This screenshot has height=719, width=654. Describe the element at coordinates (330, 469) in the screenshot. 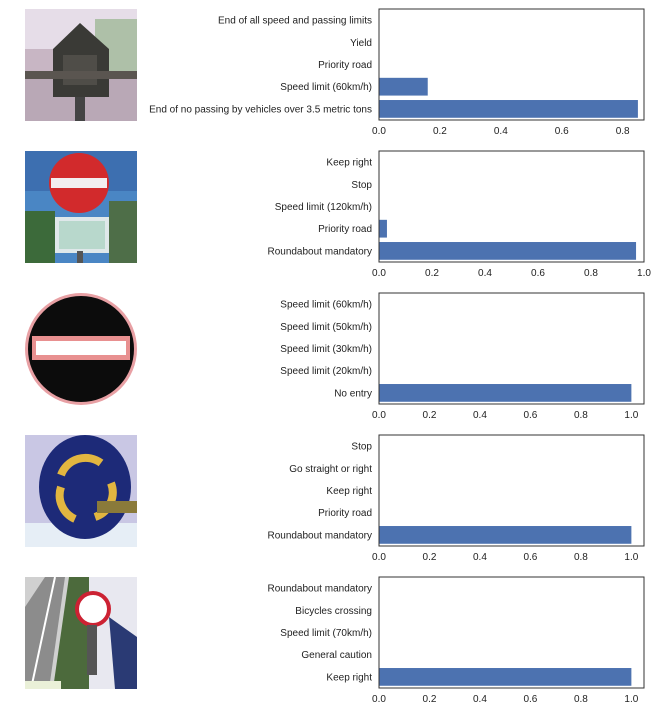

I see `category-label: Go straight or right` at that location.